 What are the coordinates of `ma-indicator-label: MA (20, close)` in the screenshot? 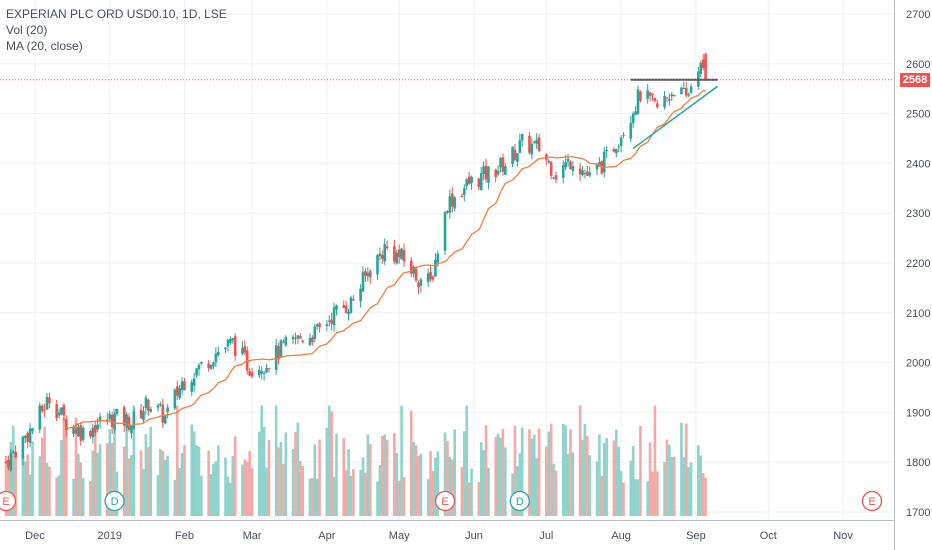 It's located at (44, 46).